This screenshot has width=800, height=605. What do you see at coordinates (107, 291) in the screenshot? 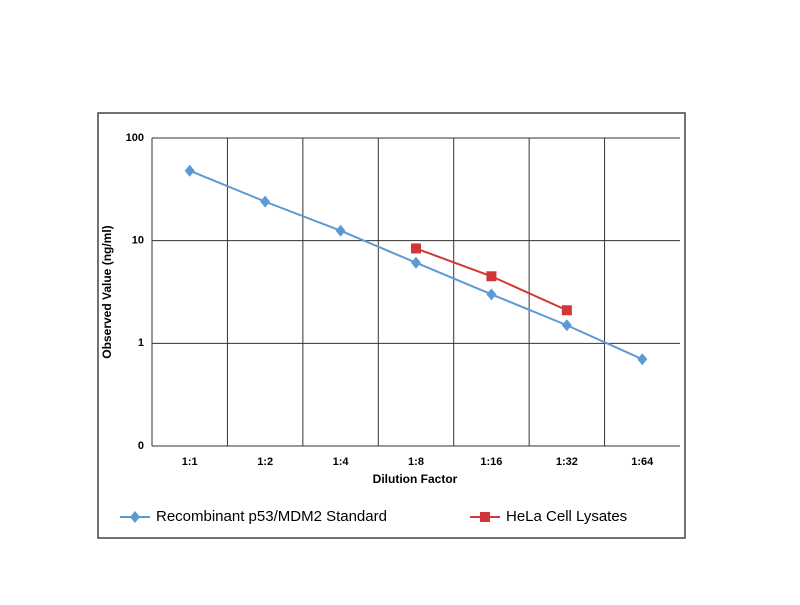
I see `y-axis-label: Observed Value (ng/ml)` at bounding box center [107, 291].